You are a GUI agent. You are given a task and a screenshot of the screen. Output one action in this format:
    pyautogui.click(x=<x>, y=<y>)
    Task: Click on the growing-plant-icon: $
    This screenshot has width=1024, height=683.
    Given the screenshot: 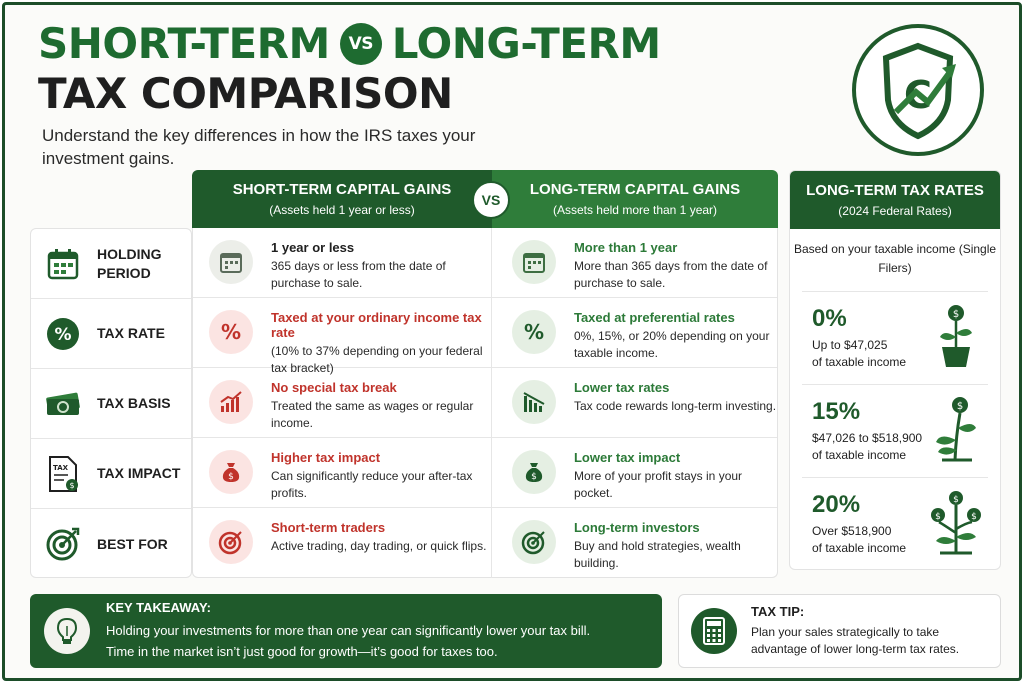 What is the action you would take?
    pyautogui.click(x=955, y=431)
    